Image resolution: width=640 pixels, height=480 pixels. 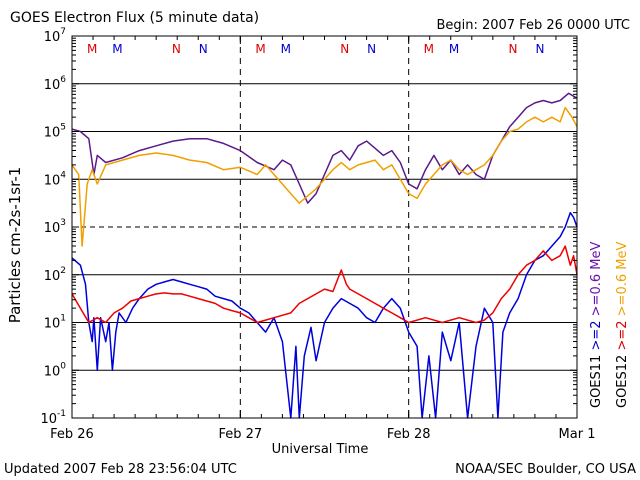 What do you see at coordinates (15, 245) in the screenshot?
I see `y-axis-label: Particles cm-2s-1sr-1` at bounding box center [15, 245].